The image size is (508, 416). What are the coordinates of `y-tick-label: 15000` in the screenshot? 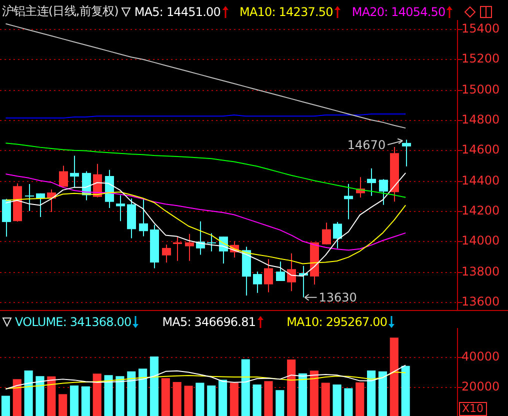 It's located at (481, 89).